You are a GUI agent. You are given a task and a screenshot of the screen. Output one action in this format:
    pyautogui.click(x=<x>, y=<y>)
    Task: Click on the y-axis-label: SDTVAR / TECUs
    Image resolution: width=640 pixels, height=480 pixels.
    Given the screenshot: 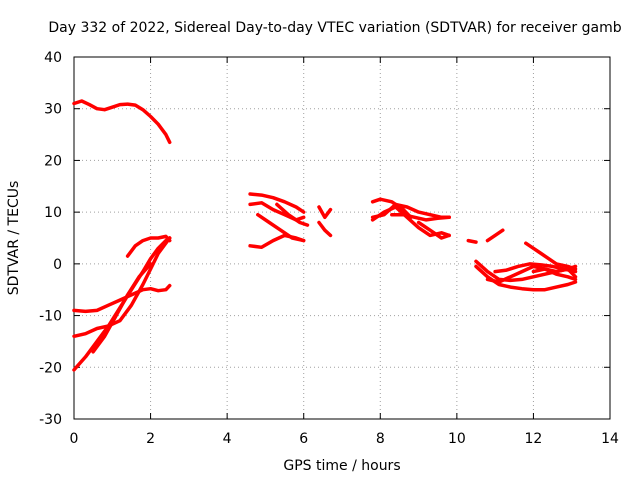 What is the action you would take?
    pyautogui.click(x=14, y=238)
    